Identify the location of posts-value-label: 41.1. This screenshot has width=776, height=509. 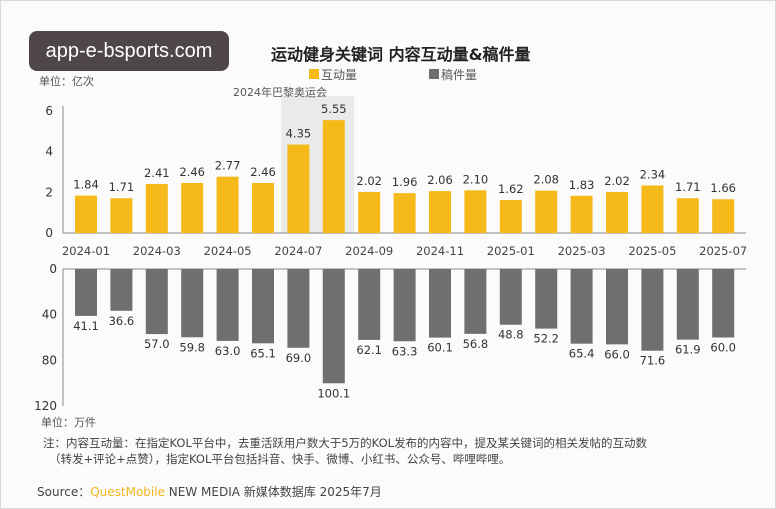
(86, 326).